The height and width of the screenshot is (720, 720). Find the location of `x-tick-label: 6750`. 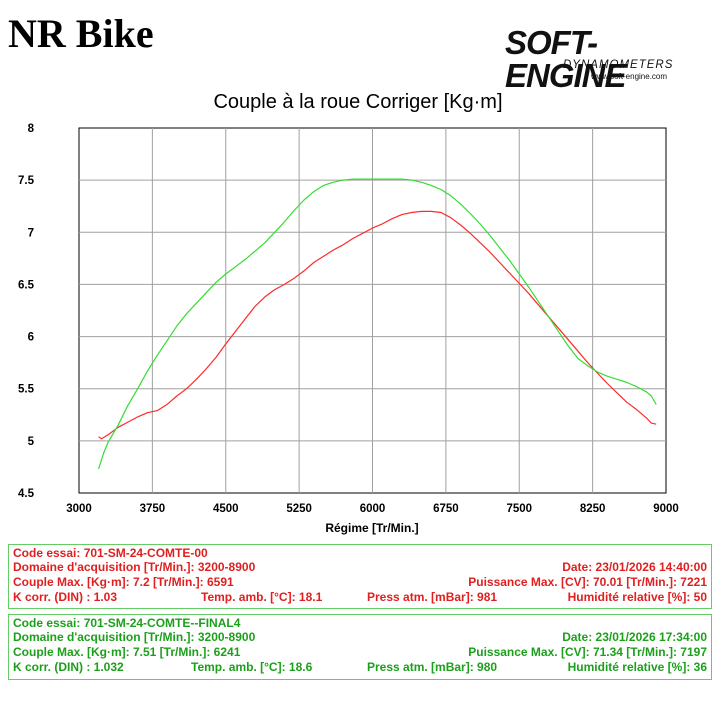

x-tick-label: 6750 is located at coordinates (446, 509).